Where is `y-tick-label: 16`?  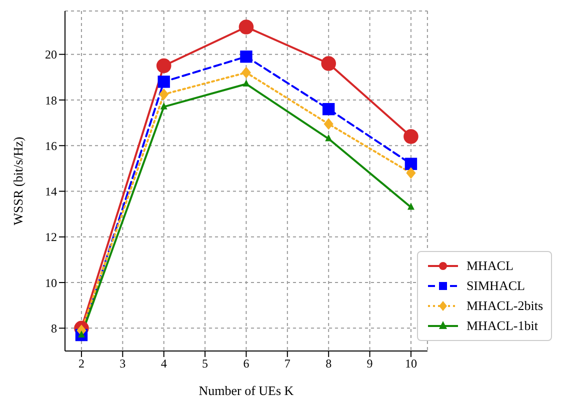 y-tick-label: 16 is located at coordinates (51, 145).